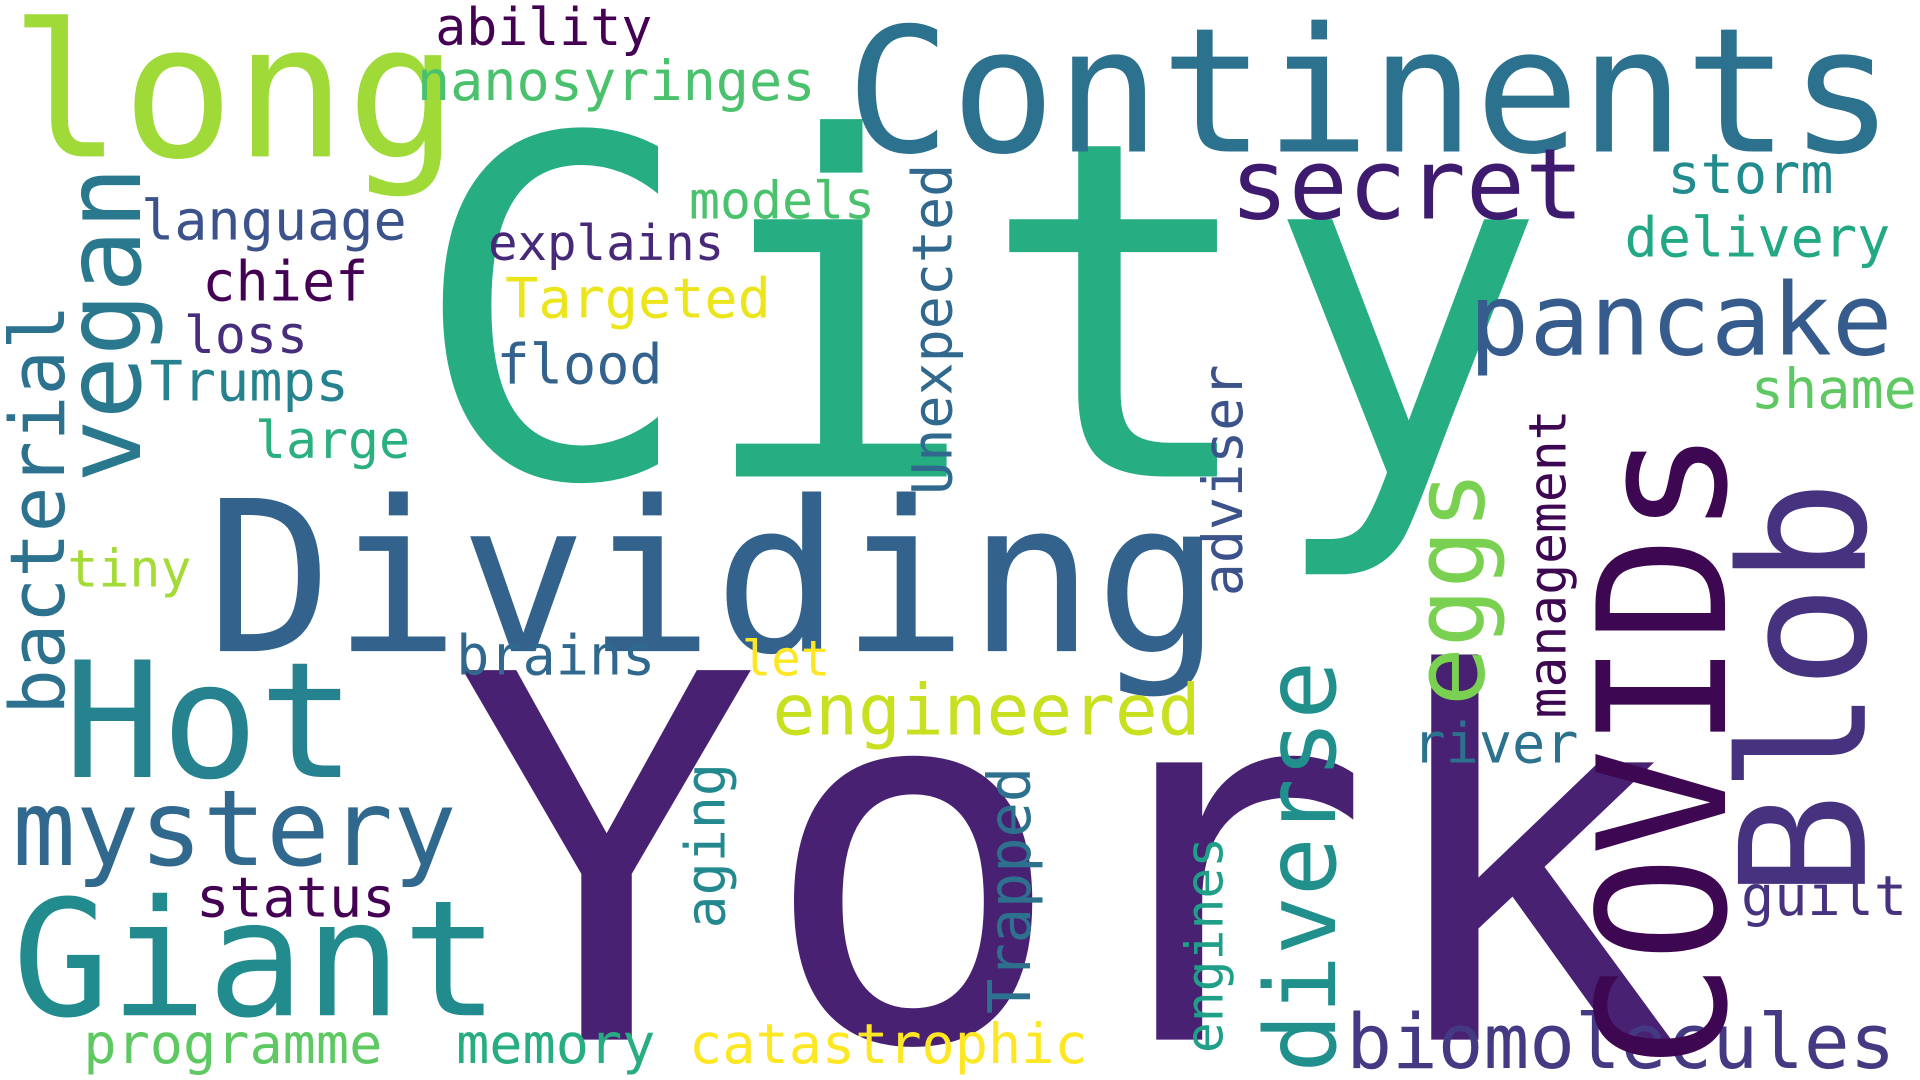 This screenshot has width=1920, height=1080. Describe the element at coordinates (932, 329) in the screenshot. I see `word-unexpected: Unexpected` at that location.